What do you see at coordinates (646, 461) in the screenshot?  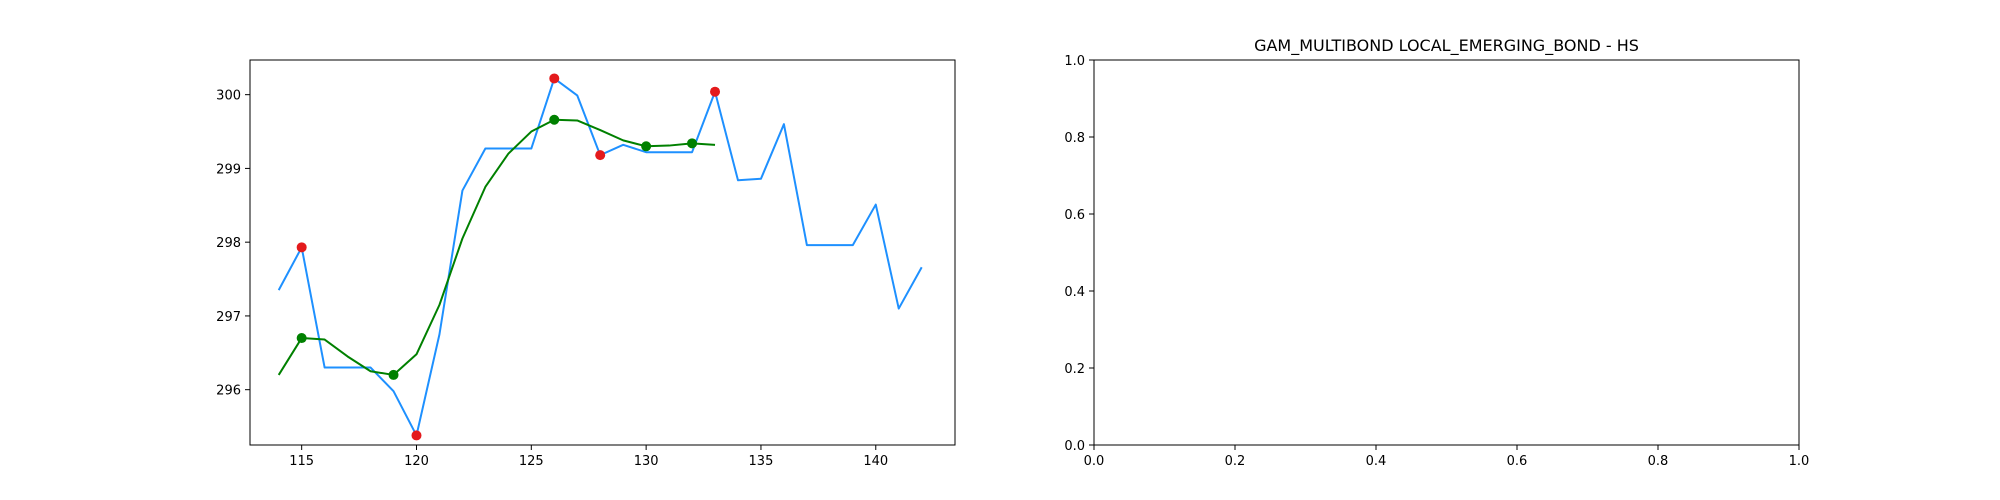 I see `chart-left-xtick-label: 130` at bounding box center [646, 461].